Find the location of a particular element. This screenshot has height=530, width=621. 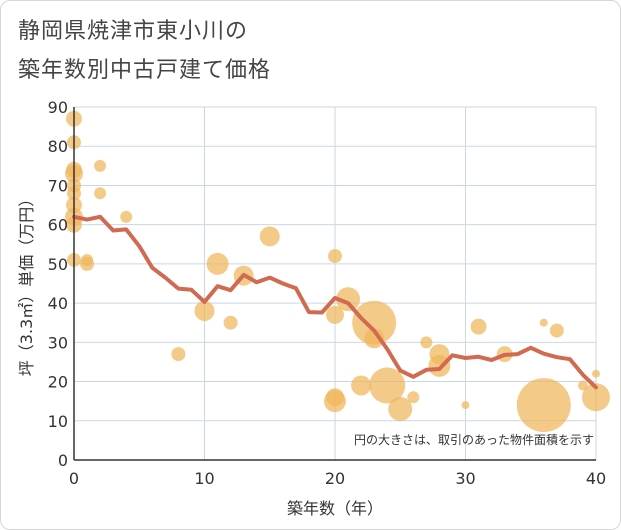

x-tick-label: 0 is located at coordinates (74, 478).